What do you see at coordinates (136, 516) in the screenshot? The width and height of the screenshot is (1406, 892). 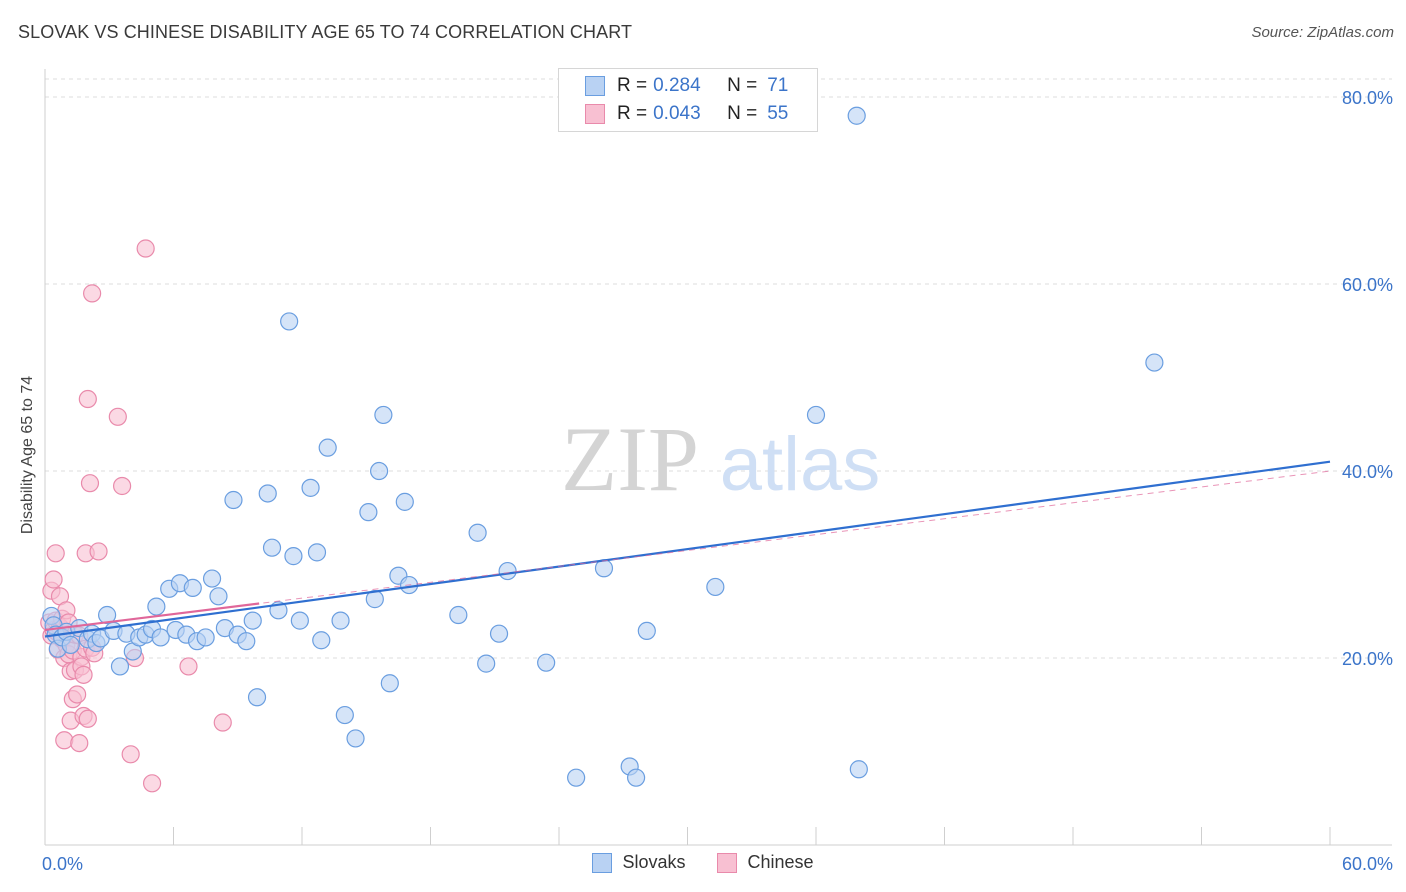 I see `series-chinese` at bounding box center [136, 516].